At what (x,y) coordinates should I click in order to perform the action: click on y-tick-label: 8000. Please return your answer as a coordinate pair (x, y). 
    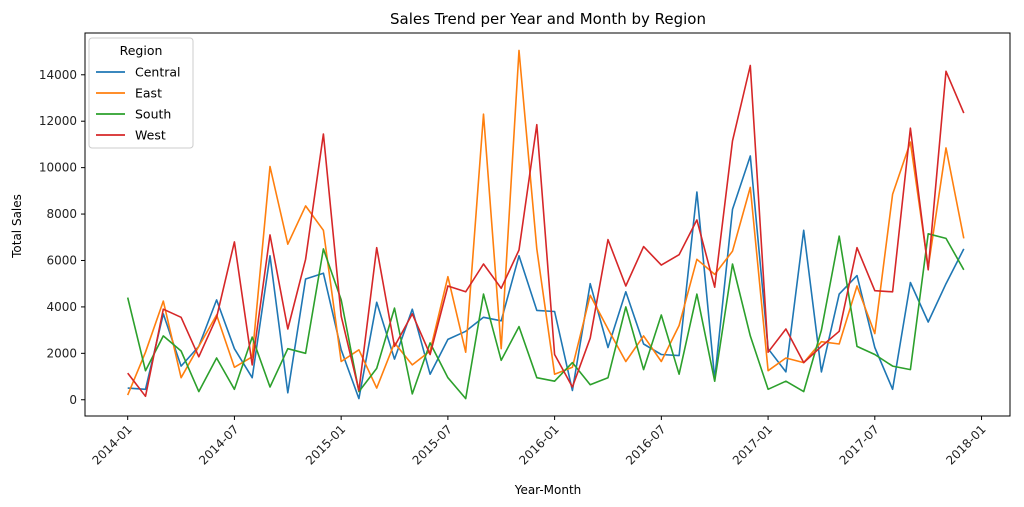
    Looking at the image, I should click on (61, 214).